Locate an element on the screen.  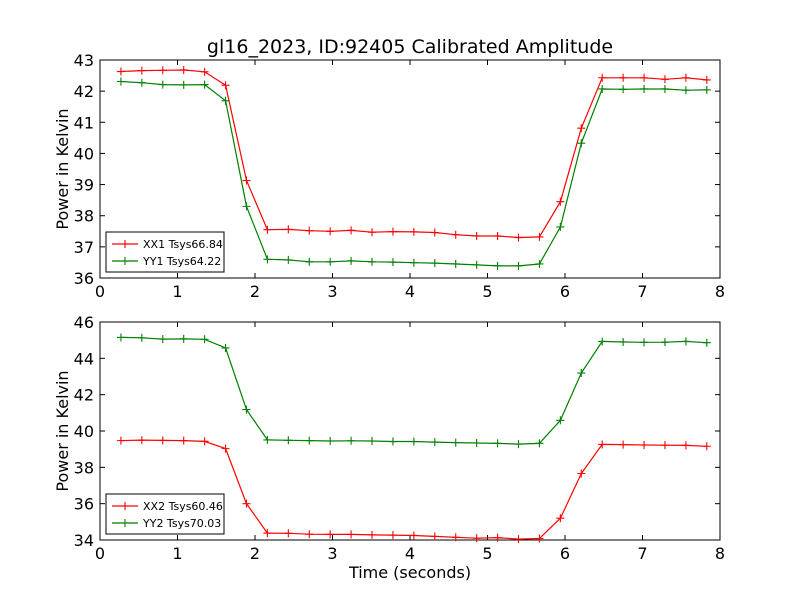
y-tick-label: 38 is located at coordinates (84, 216).